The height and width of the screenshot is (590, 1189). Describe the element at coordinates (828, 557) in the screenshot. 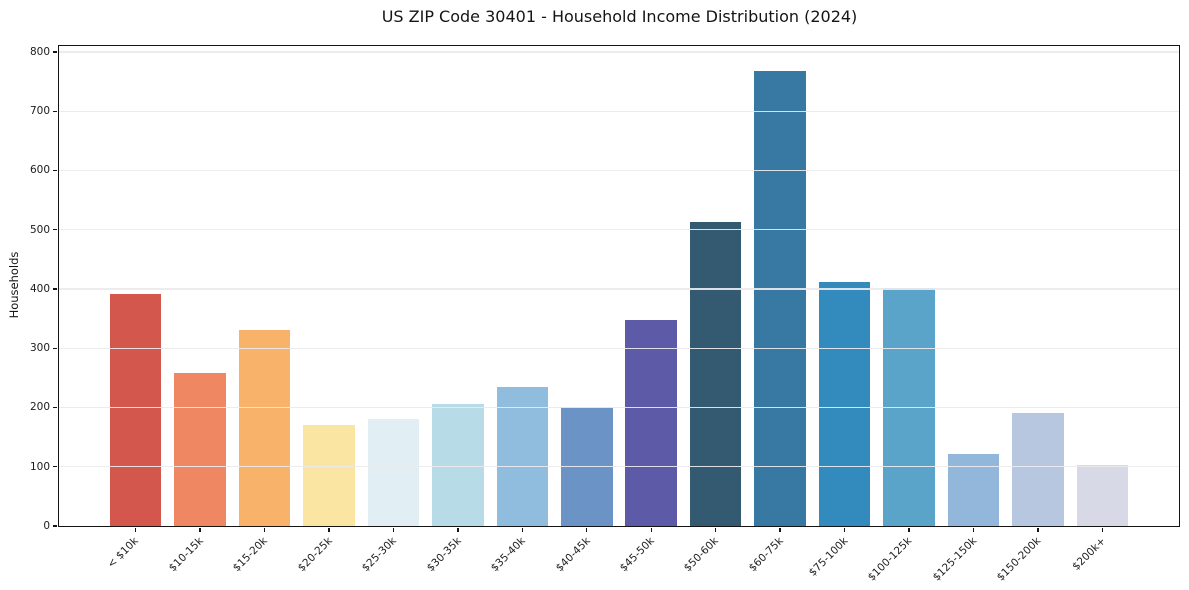

I see `x-tick-label: $75-100k` at that location.